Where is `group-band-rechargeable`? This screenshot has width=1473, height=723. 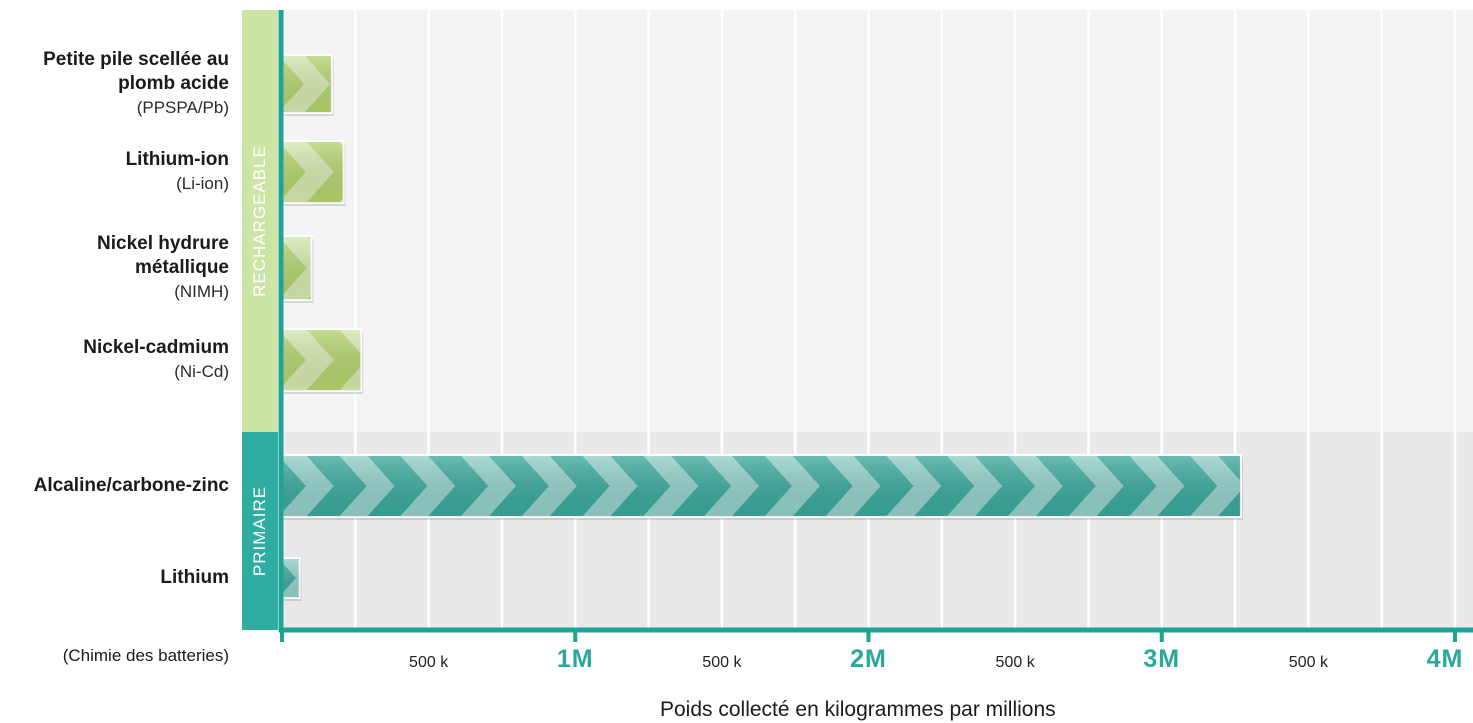
group-band-rechargeable is located at coordinates (260, 221).